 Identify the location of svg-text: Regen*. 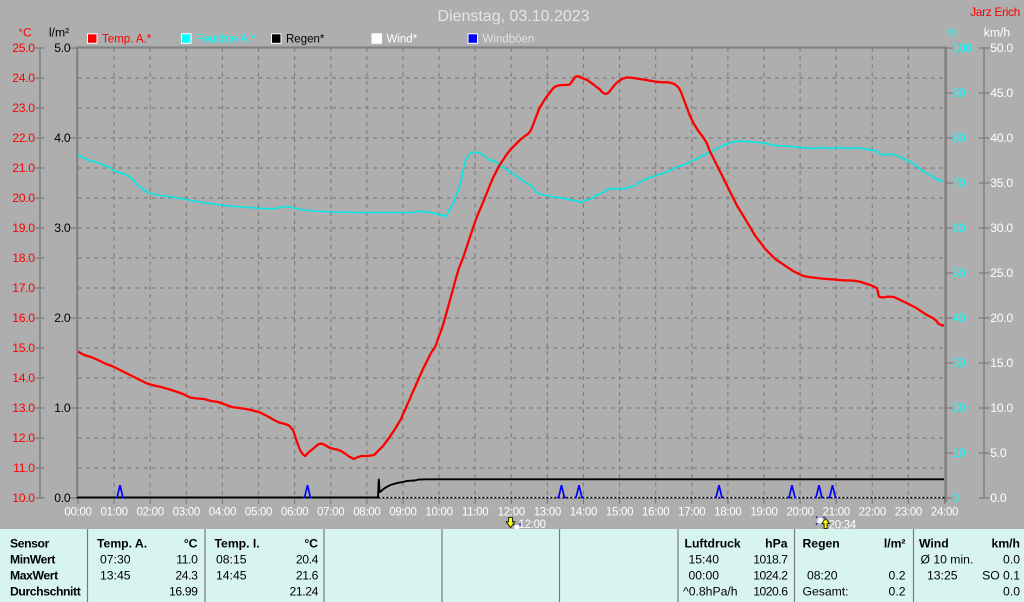
(305, 40).